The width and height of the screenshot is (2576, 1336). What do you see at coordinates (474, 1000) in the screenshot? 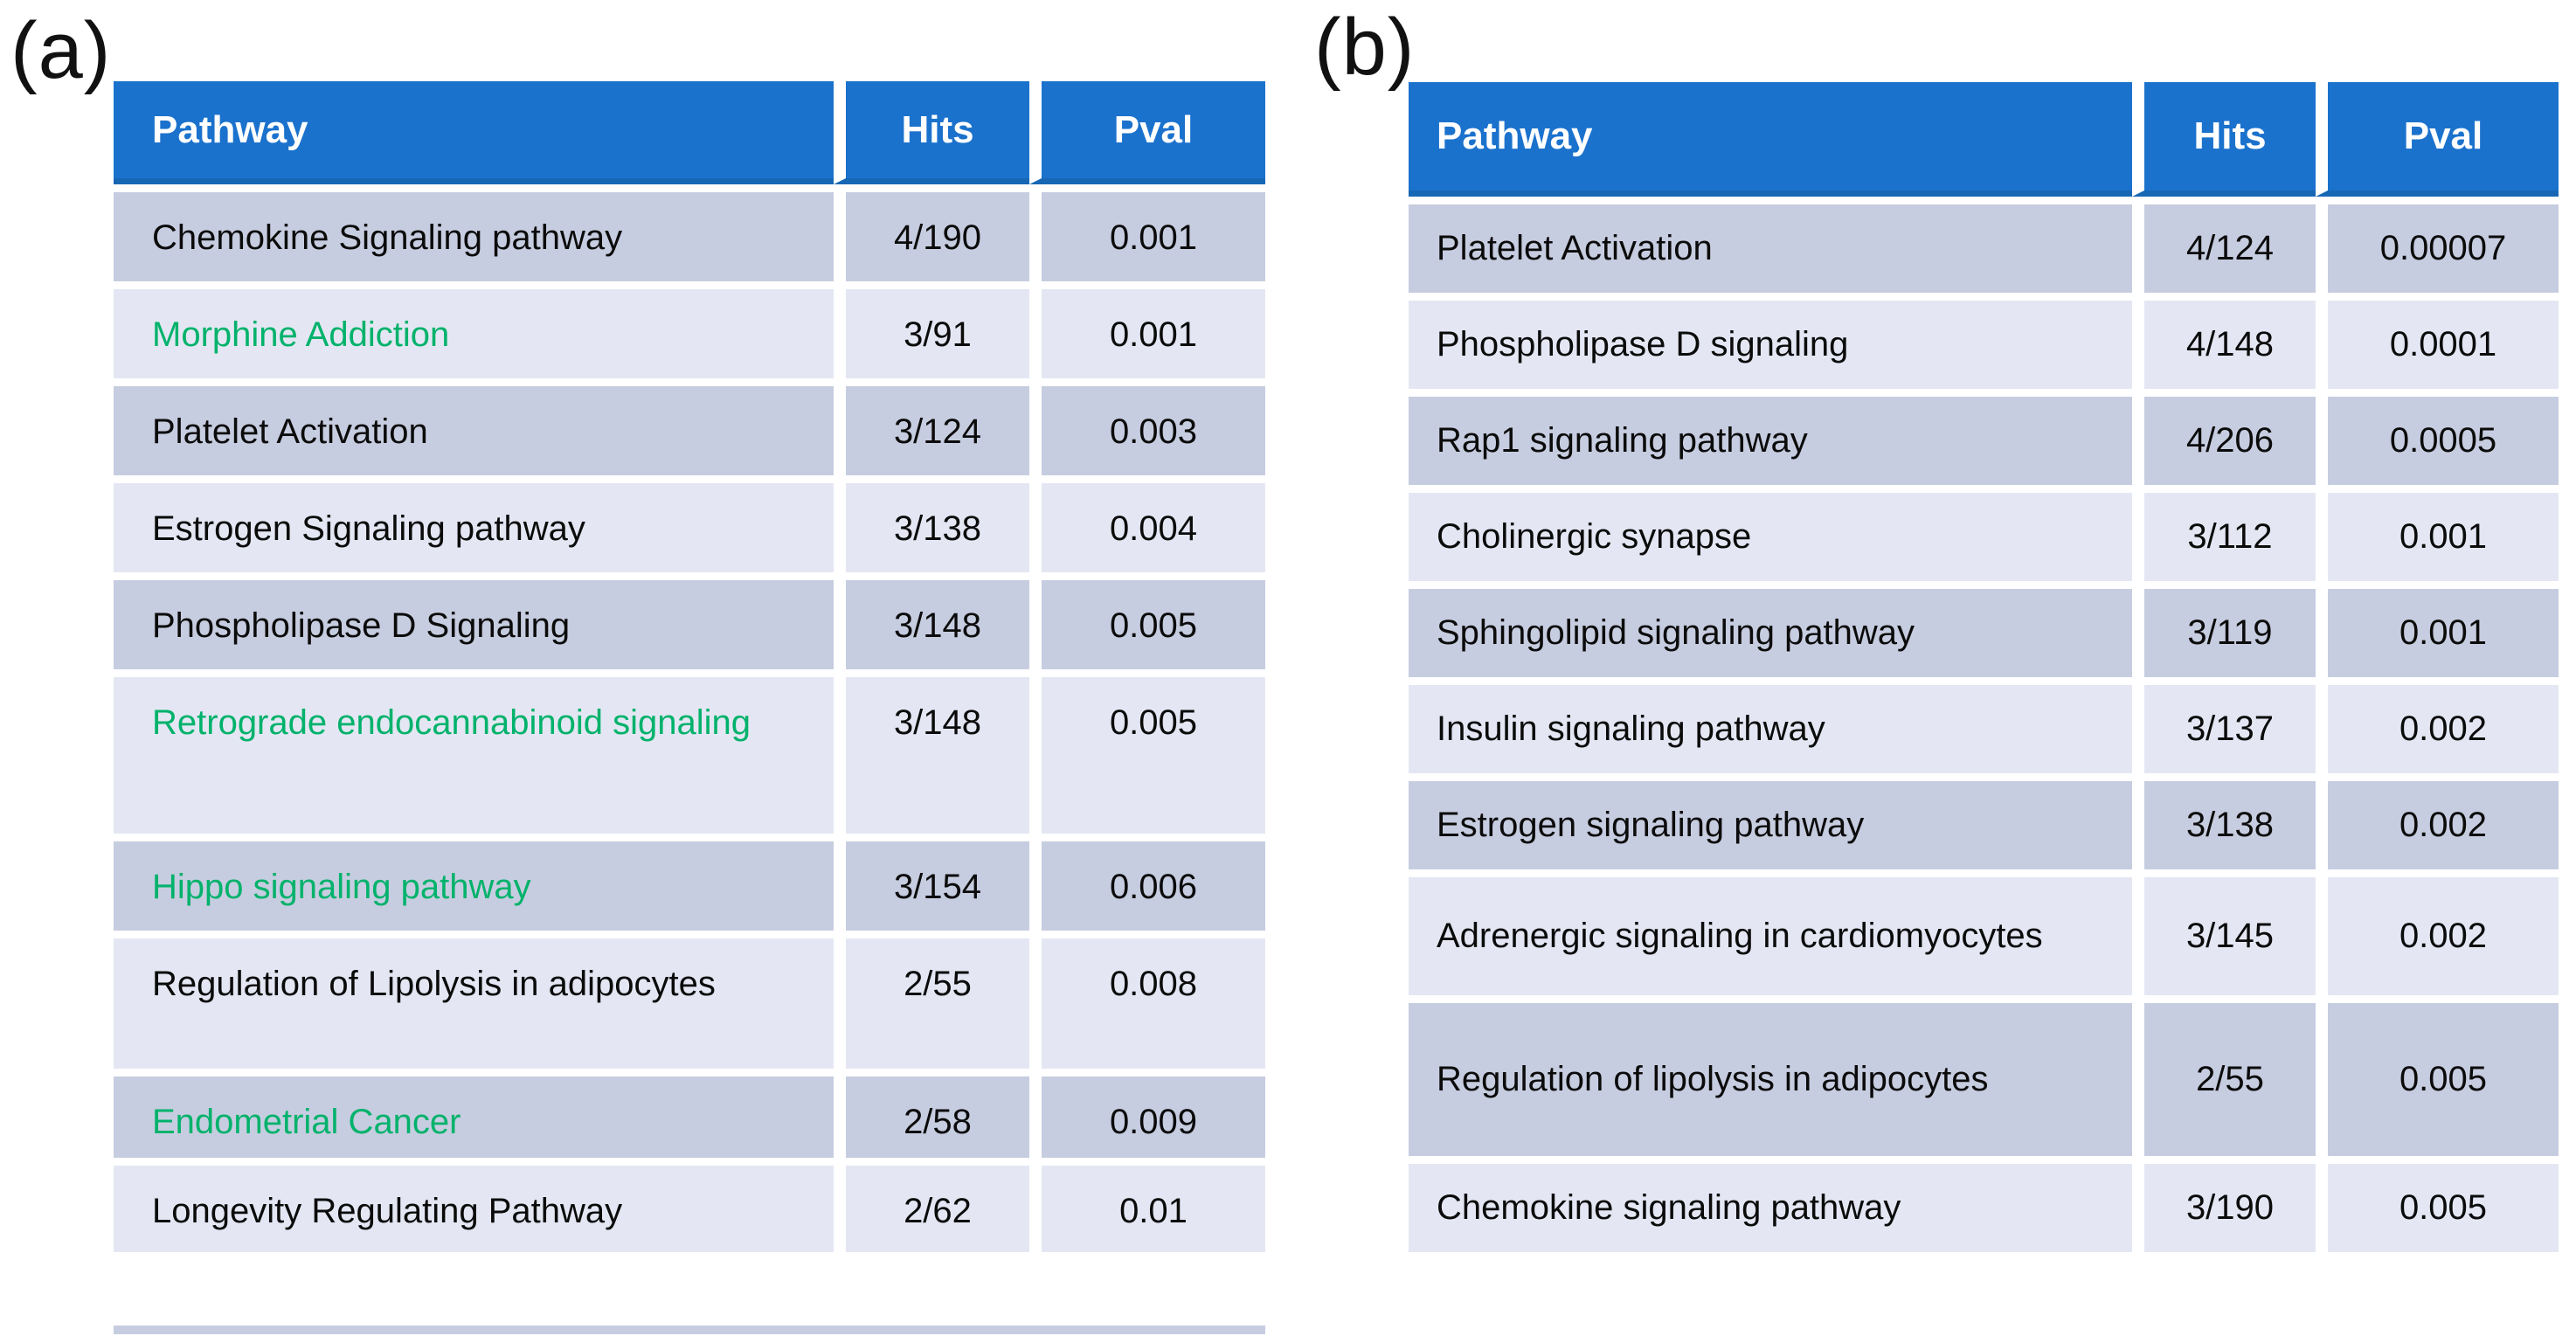
I see `pathway-cell: Regulation of Lipolysis in adipocytes` at bounding box center [474, 1000].